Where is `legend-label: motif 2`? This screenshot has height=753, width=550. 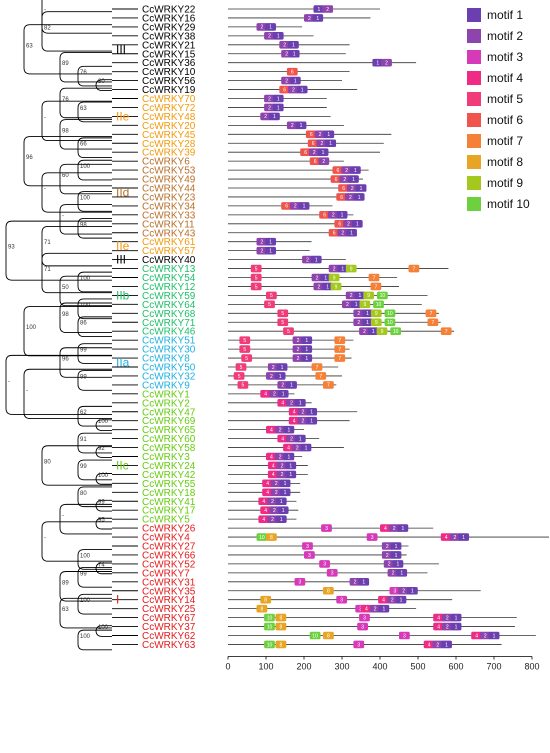 legend-label: motif 2 is located at coordinates (505, 36).